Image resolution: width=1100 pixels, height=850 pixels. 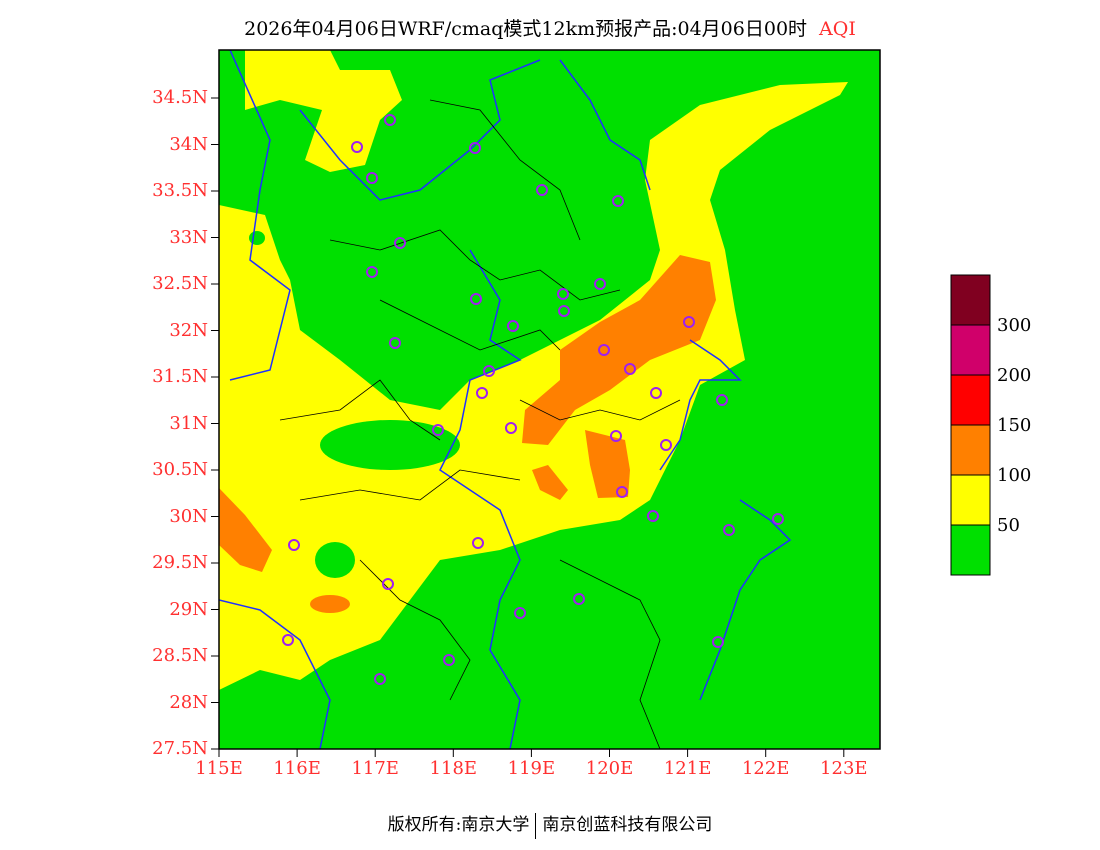 What do you see at coordinates (458, 825) in the screenshot?
I see `copyright-left: 版权所有:南京大学` at bounding box center [458, 825].